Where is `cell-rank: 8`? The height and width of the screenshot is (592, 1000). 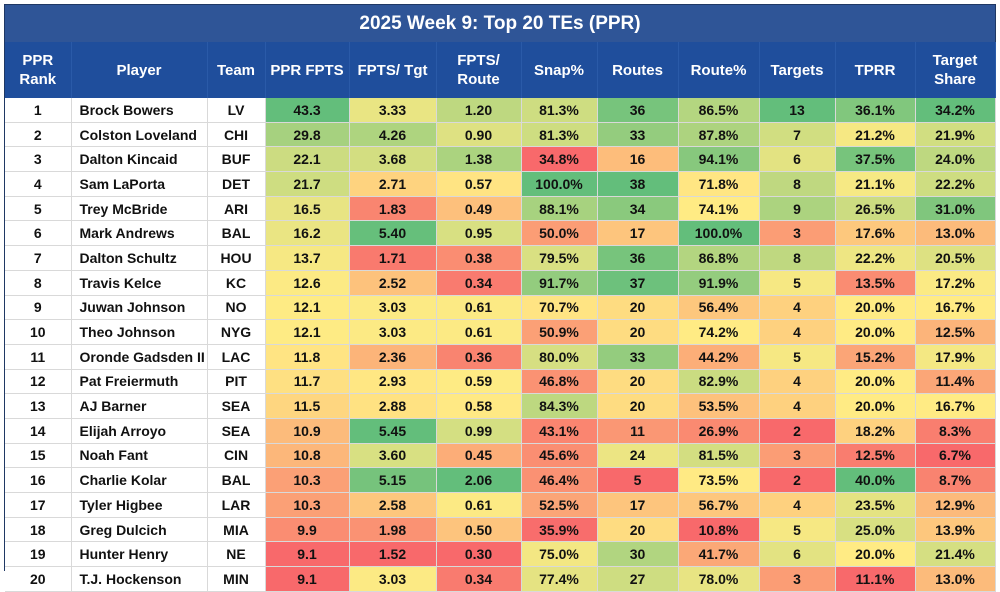
cell-rank: 8 is located at coordinates (38, 283).